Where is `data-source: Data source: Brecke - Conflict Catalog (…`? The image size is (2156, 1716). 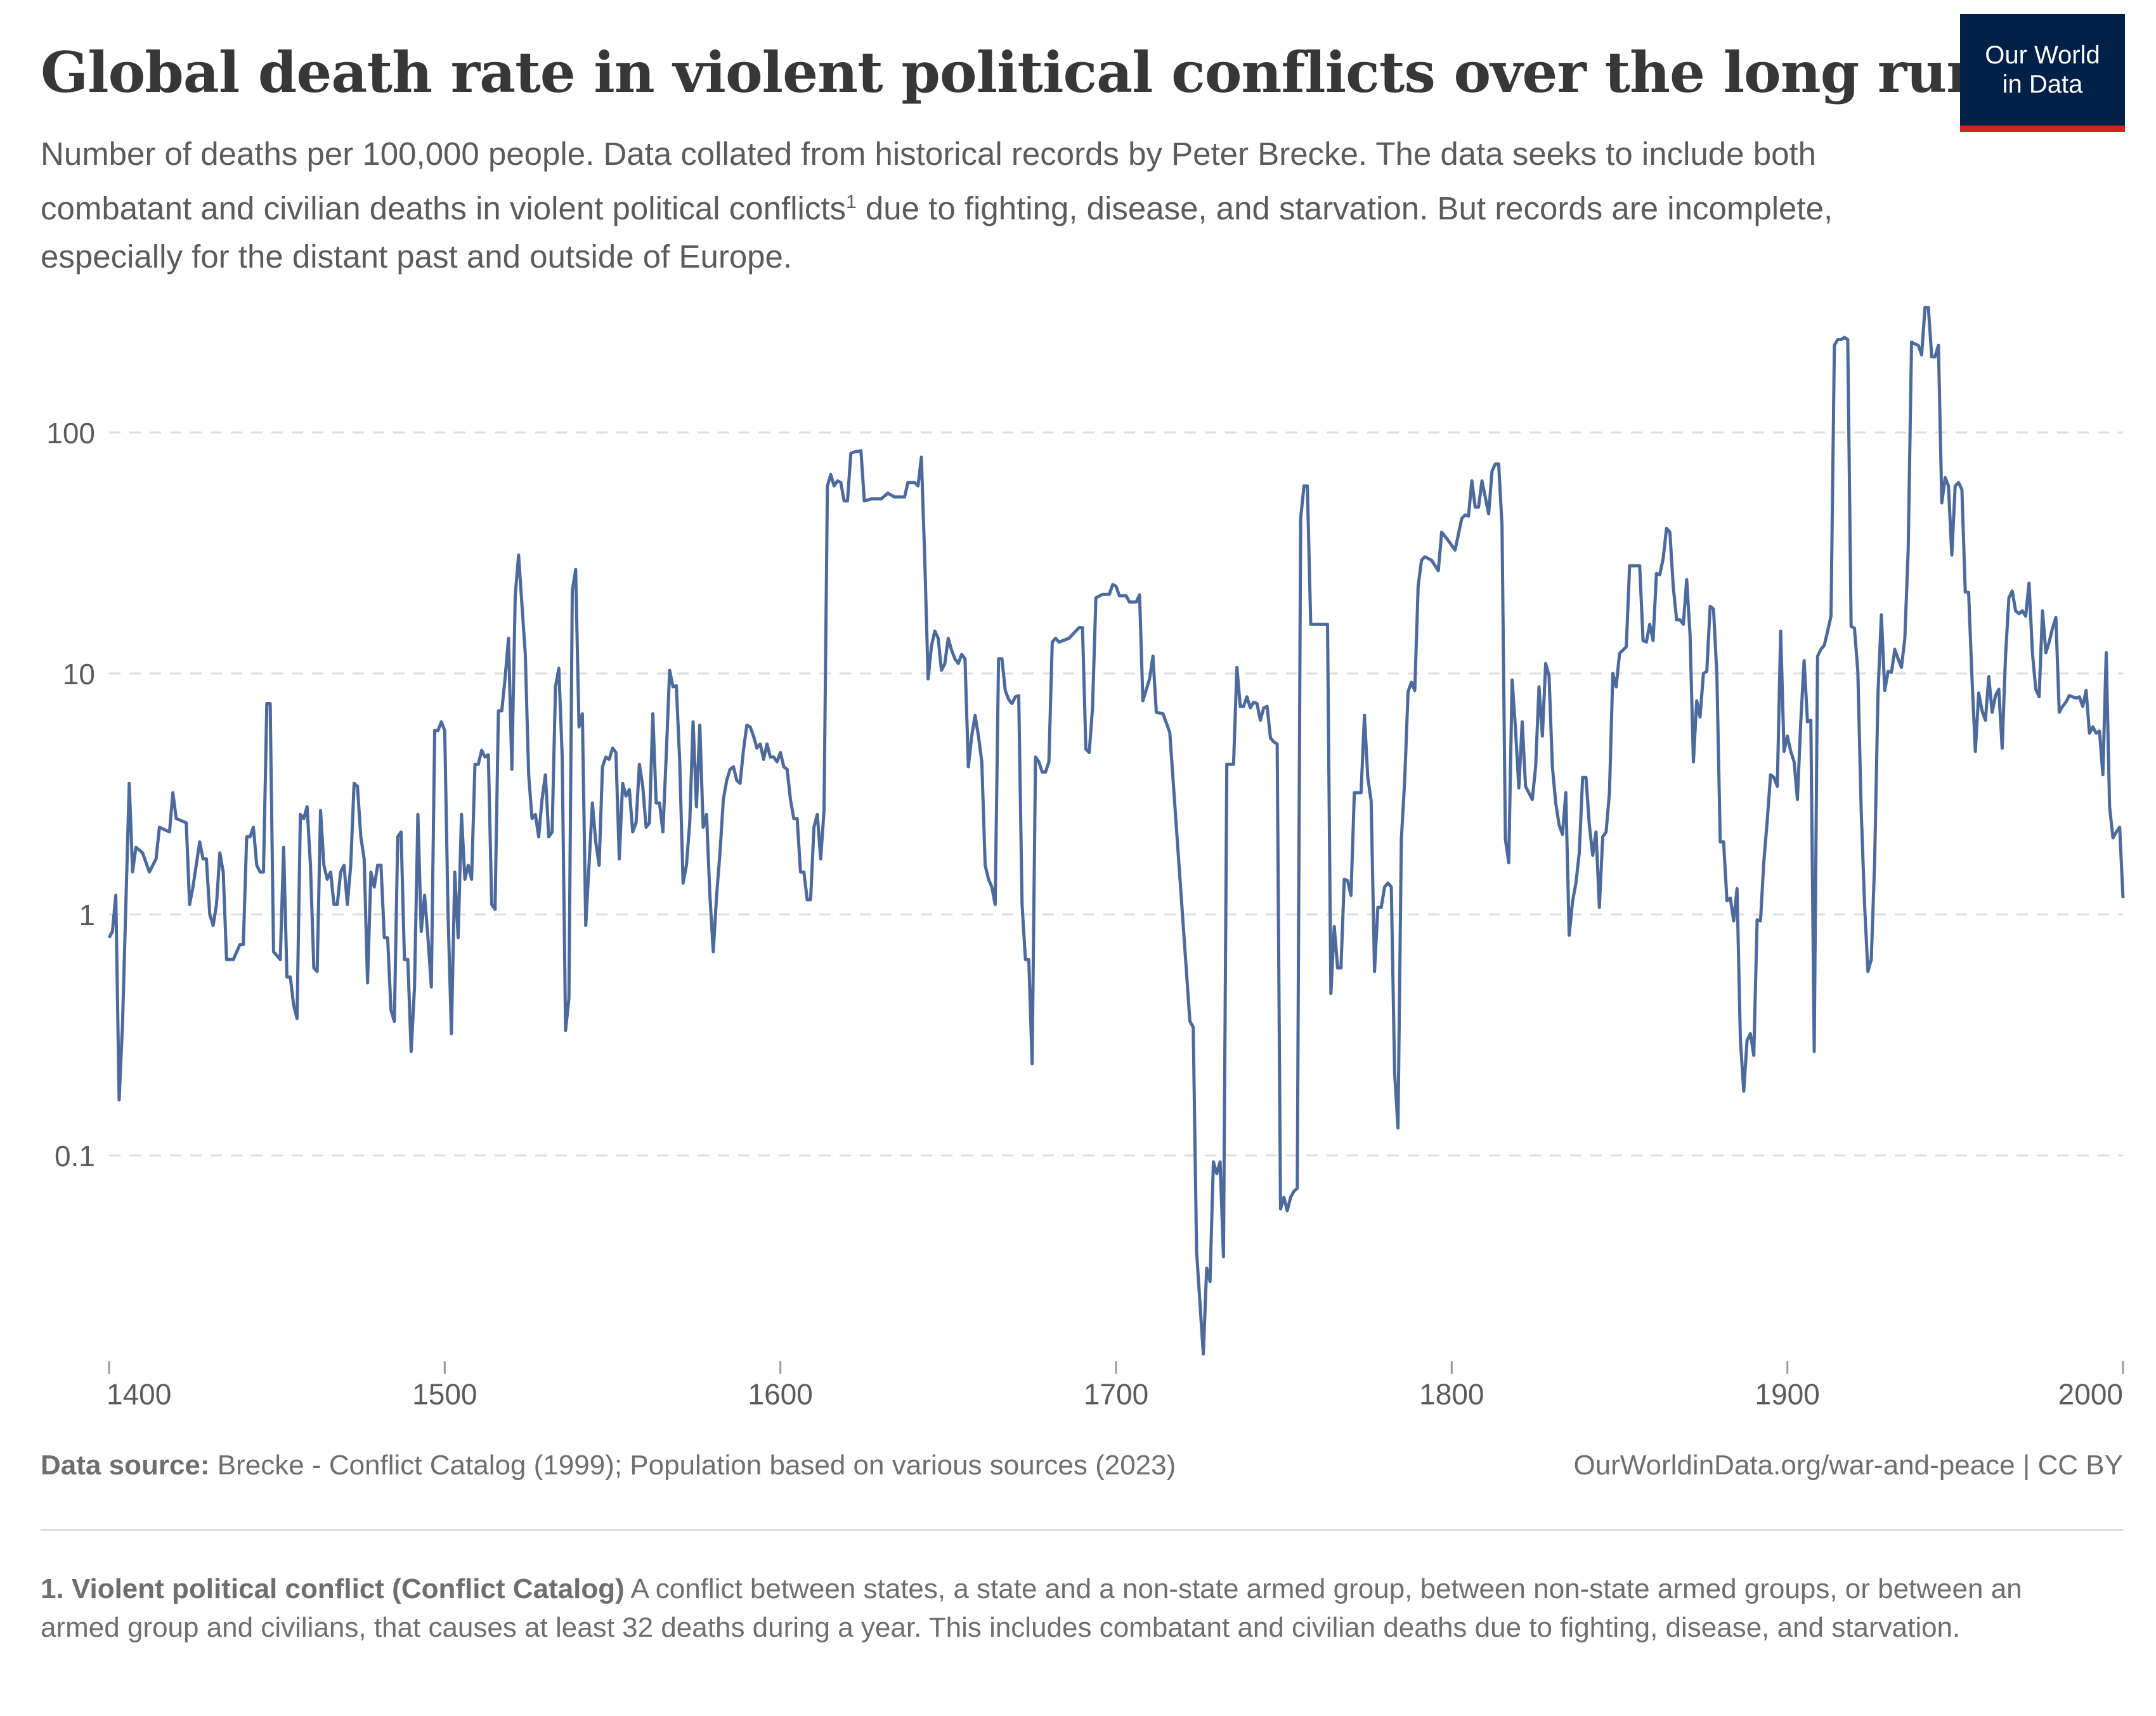 data-source: Data source: Brecke - Conflict Catalog (… is located at coordinates (608, 1465).